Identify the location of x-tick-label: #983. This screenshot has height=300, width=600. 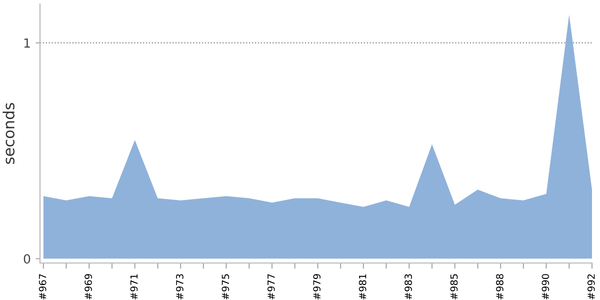
(408, 287).